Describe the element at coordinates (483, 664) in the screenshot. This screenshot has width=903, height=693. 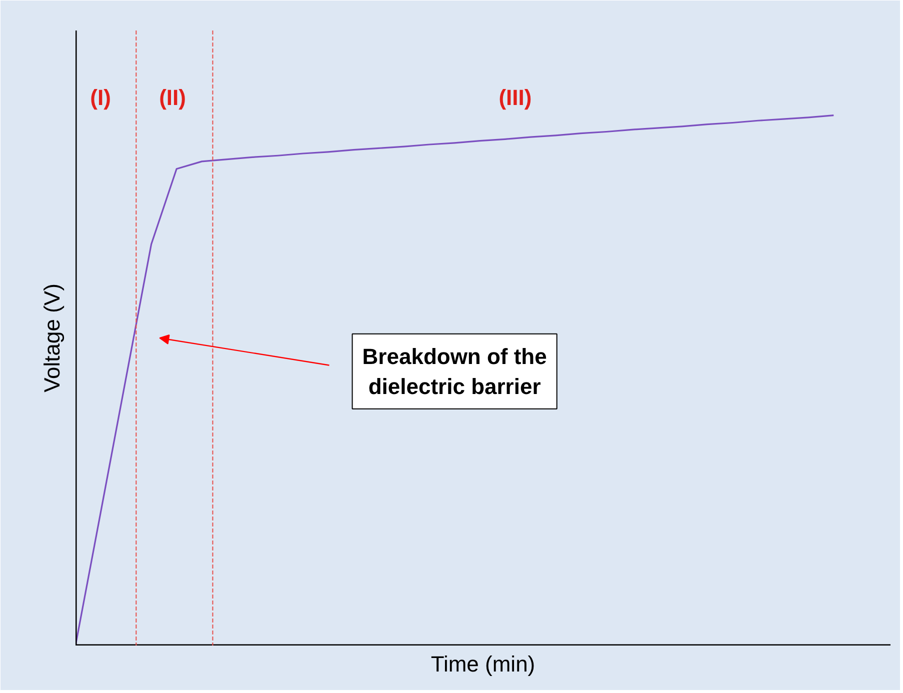
I see `x-axis-title: Time (min)` at that location.